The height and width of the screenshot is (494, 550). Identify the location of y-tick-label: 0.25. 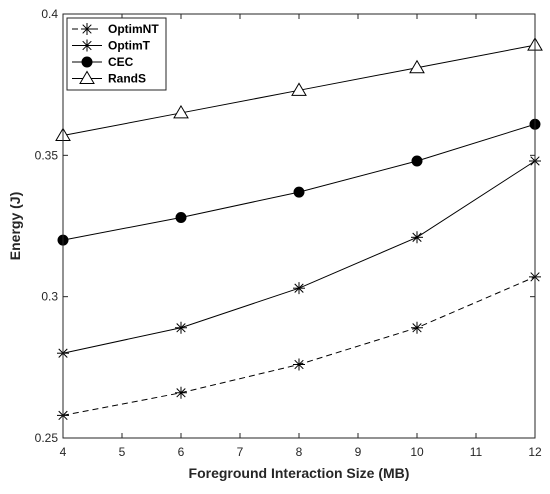
(47, 438).